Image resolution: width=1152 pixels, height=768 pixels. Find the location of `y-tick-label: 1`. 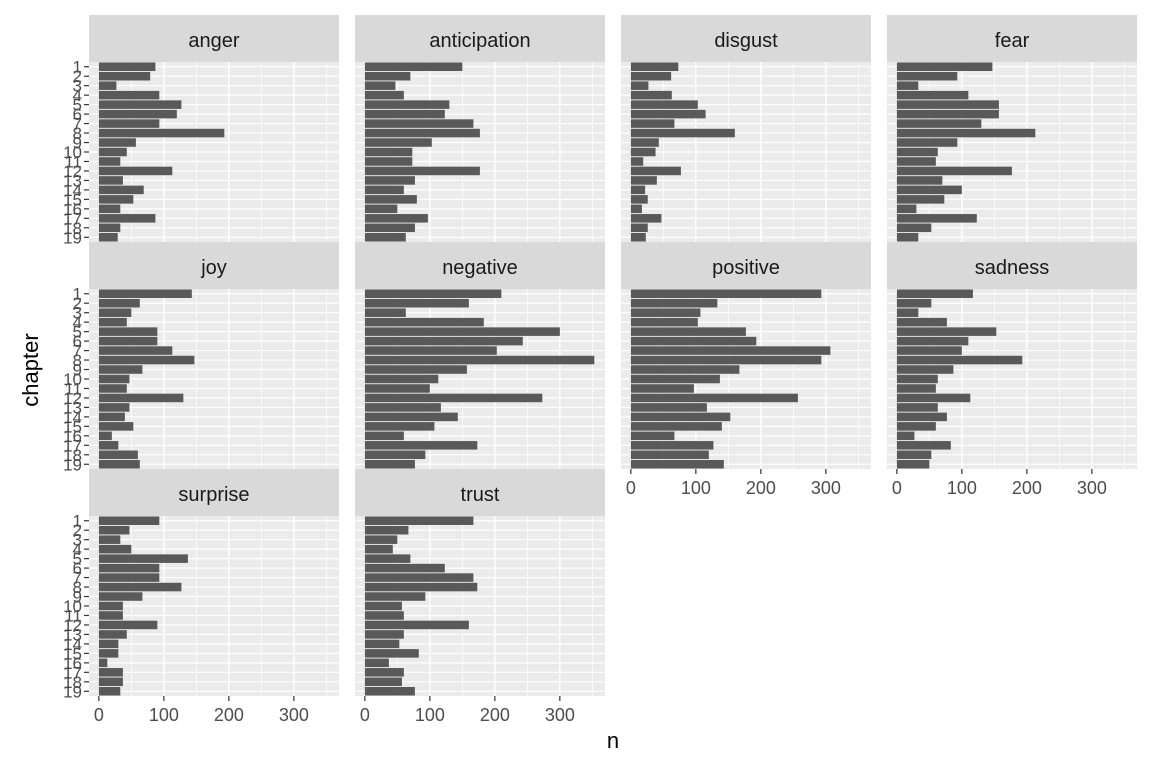

y-tick-label: 1 is located at coordinates (77, 294).